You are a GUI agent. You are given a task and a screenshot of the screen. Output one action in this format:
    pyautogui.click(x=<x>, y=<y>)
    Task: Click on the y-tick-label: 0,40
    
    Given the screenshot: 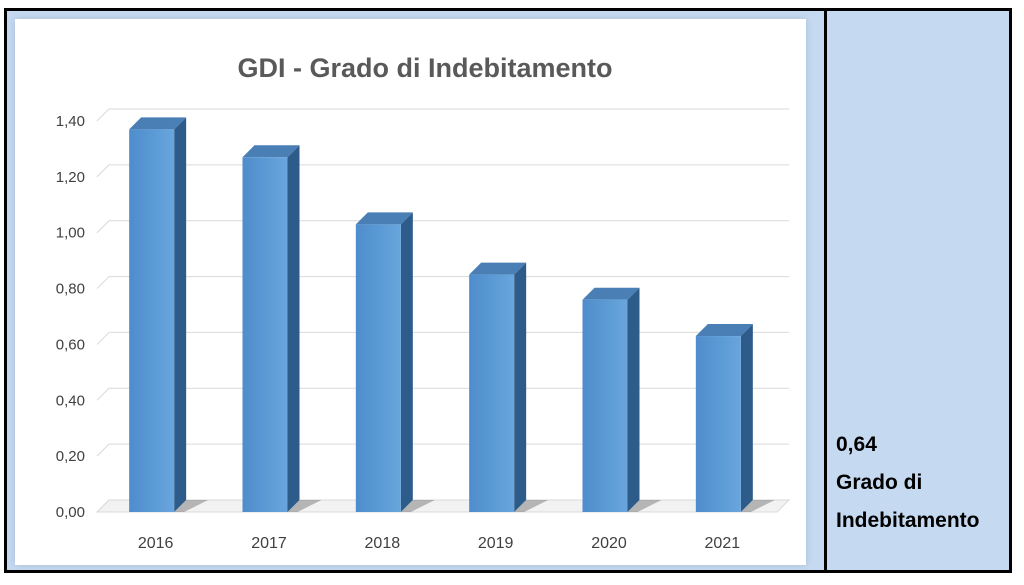 What is the action you would take?
    pyautogui.click(x=70, y=400)
    